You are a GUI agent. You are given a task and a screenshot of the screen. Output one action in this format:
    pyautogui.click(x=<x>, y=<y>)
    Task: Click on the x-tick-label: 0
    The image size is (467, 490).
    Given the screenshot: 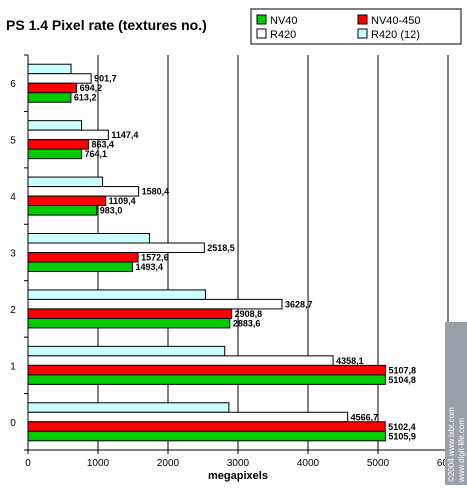 What is the action you would take?
    pyautogui.click(x=28, y=463)
    